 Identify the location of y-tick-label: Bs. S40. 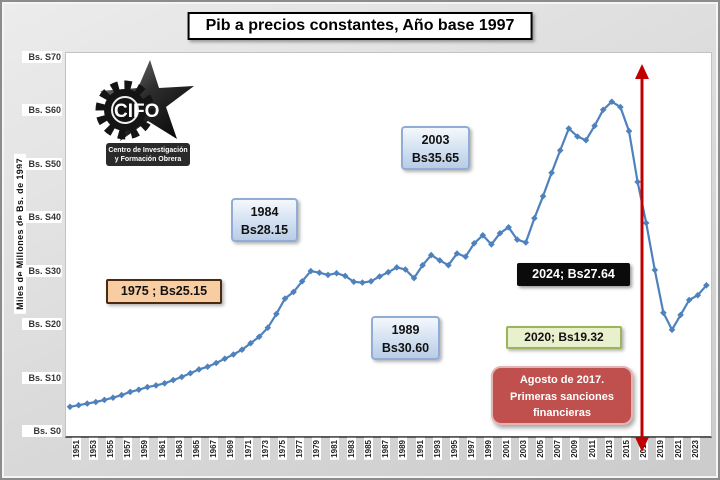
(42, 217).